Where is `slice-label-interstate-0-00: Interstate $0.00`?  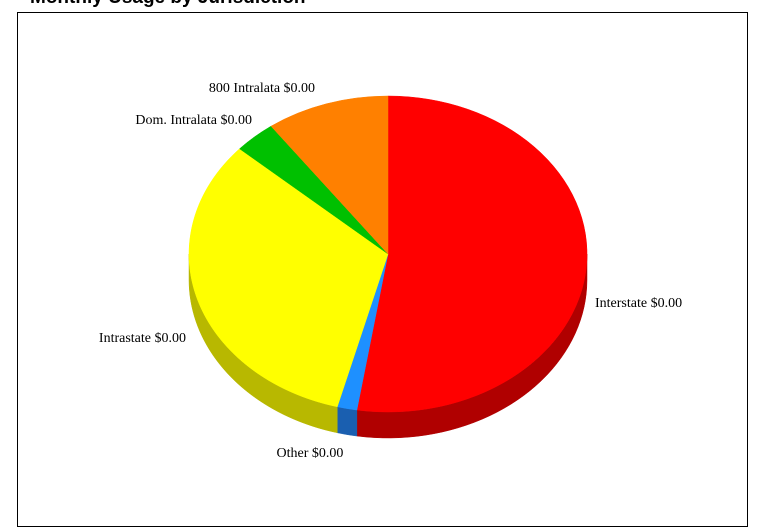
slice-label-interstate-0-00: Interstate $0.00 is located at coordinates (638, 303).